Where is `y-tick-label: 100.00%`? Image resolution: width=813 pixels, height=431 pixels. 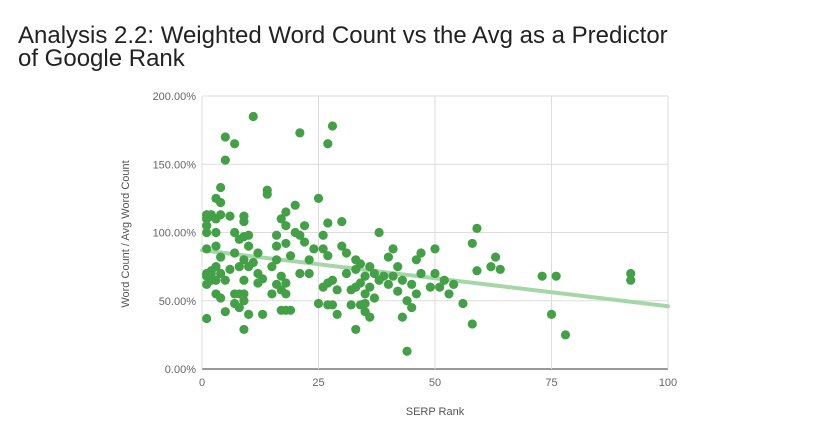 y-tick-label: 100.00% is located at coordinates (175, 234).